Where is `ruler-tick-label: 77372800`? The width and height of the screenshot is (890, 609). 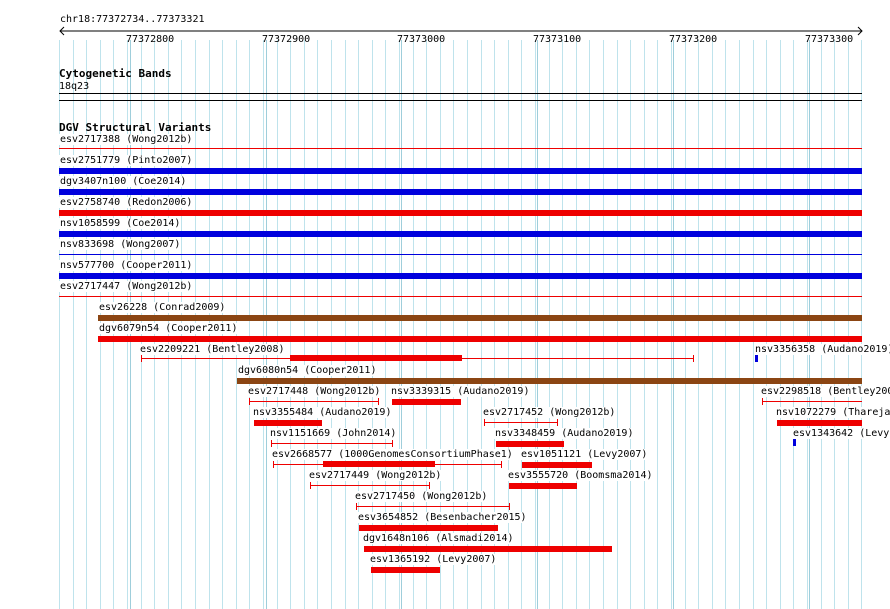 ruler-tick-label: 77372800 is located at coordinates (150, 39).